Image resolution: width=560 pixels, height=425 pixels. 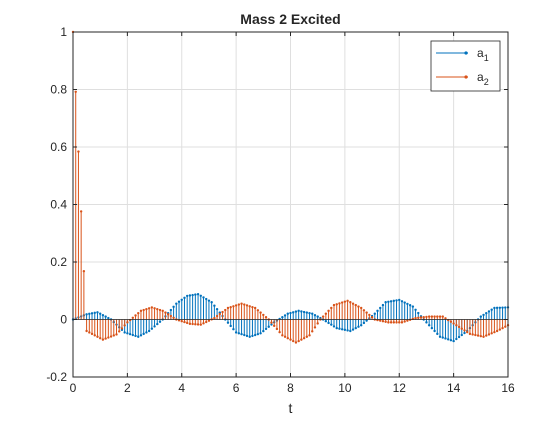 I want to click on x-tick-label: 2, so click(x=127, y=388).